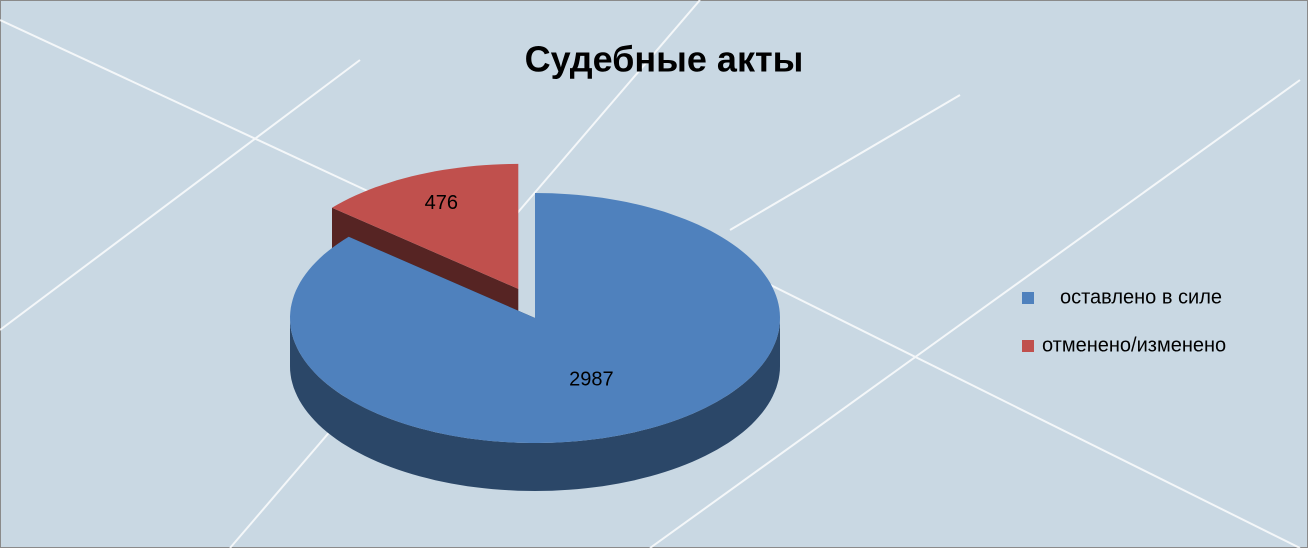  What do you see at coordinates (1141, 297) in the screenshot?
I see `legend-label: оставлено в силе` at bounding box center [1141, 297].